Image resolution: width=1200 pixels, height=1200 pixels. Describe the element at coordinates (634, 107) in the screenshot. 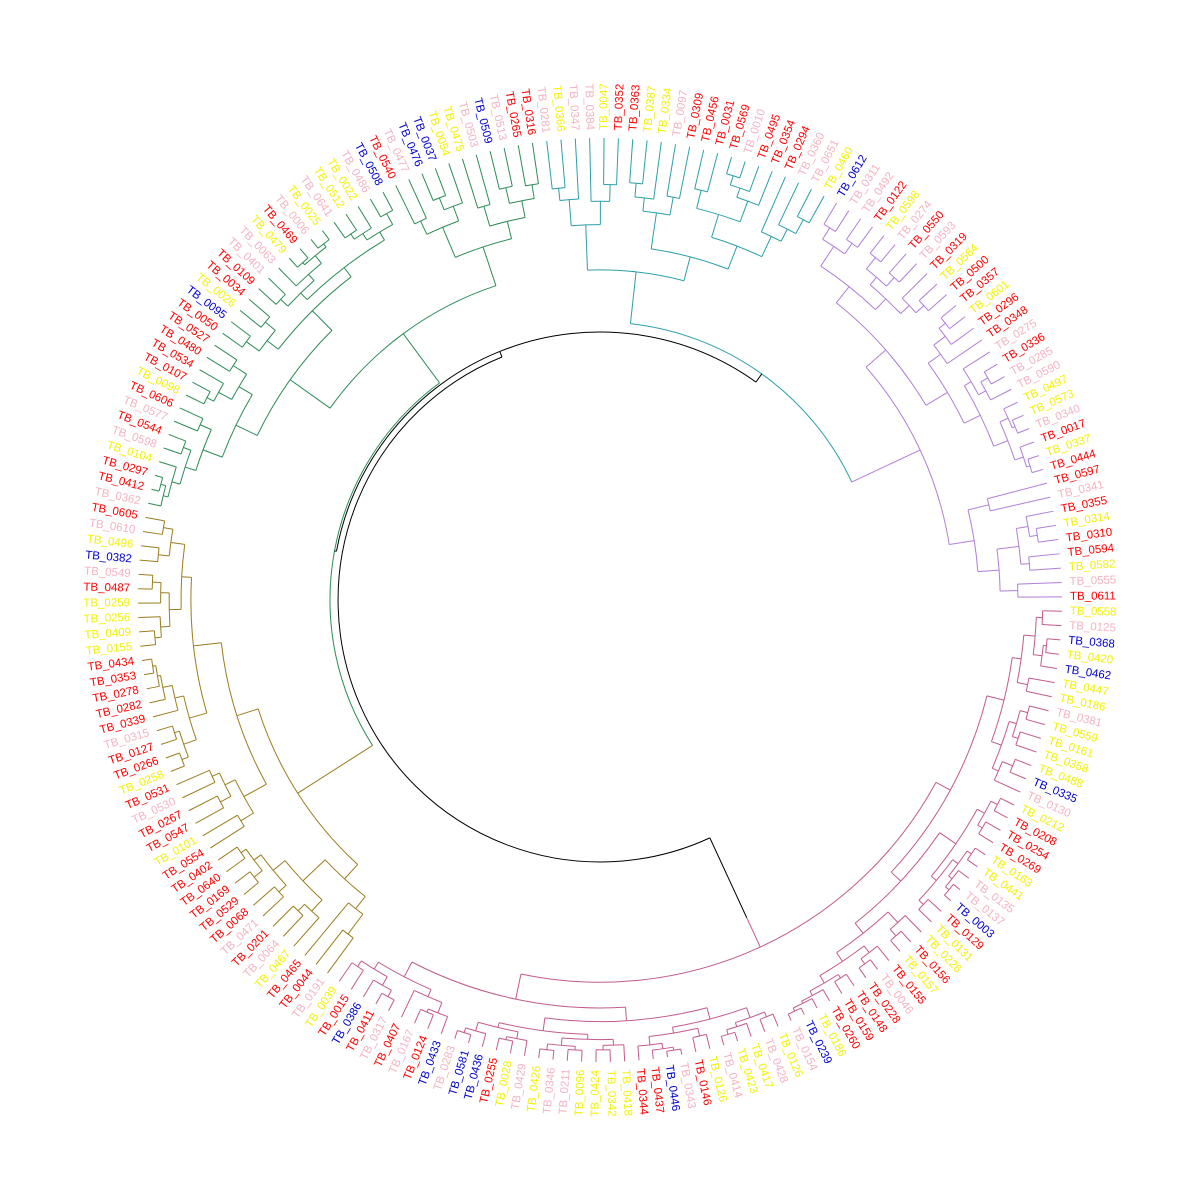

I see `leaf-label: TB_0363` at that location.